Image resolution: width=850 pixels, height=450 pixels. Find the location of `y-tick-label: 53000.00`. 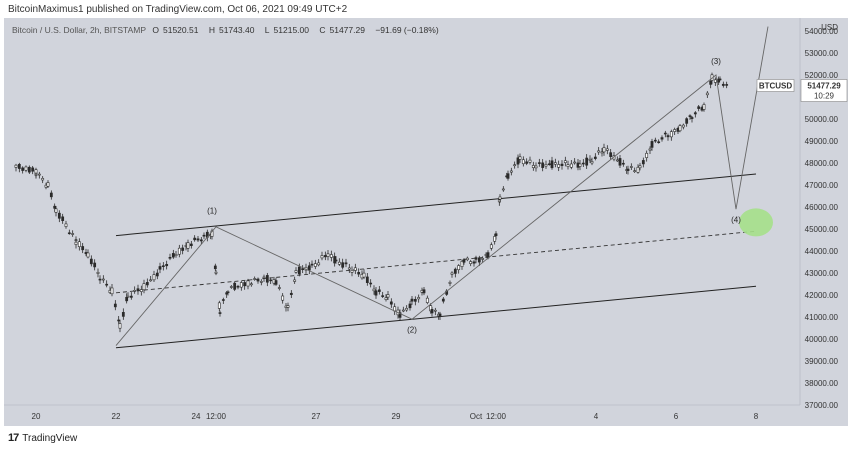

y-tick-label: 53000.00 is located at coordinates (822, 53).